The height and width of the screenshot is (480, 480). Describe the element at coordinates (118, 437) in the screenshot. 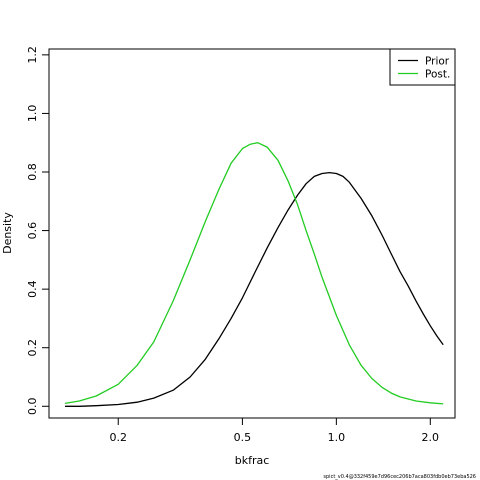

I see `x-tick-label: 0.2` at that location.